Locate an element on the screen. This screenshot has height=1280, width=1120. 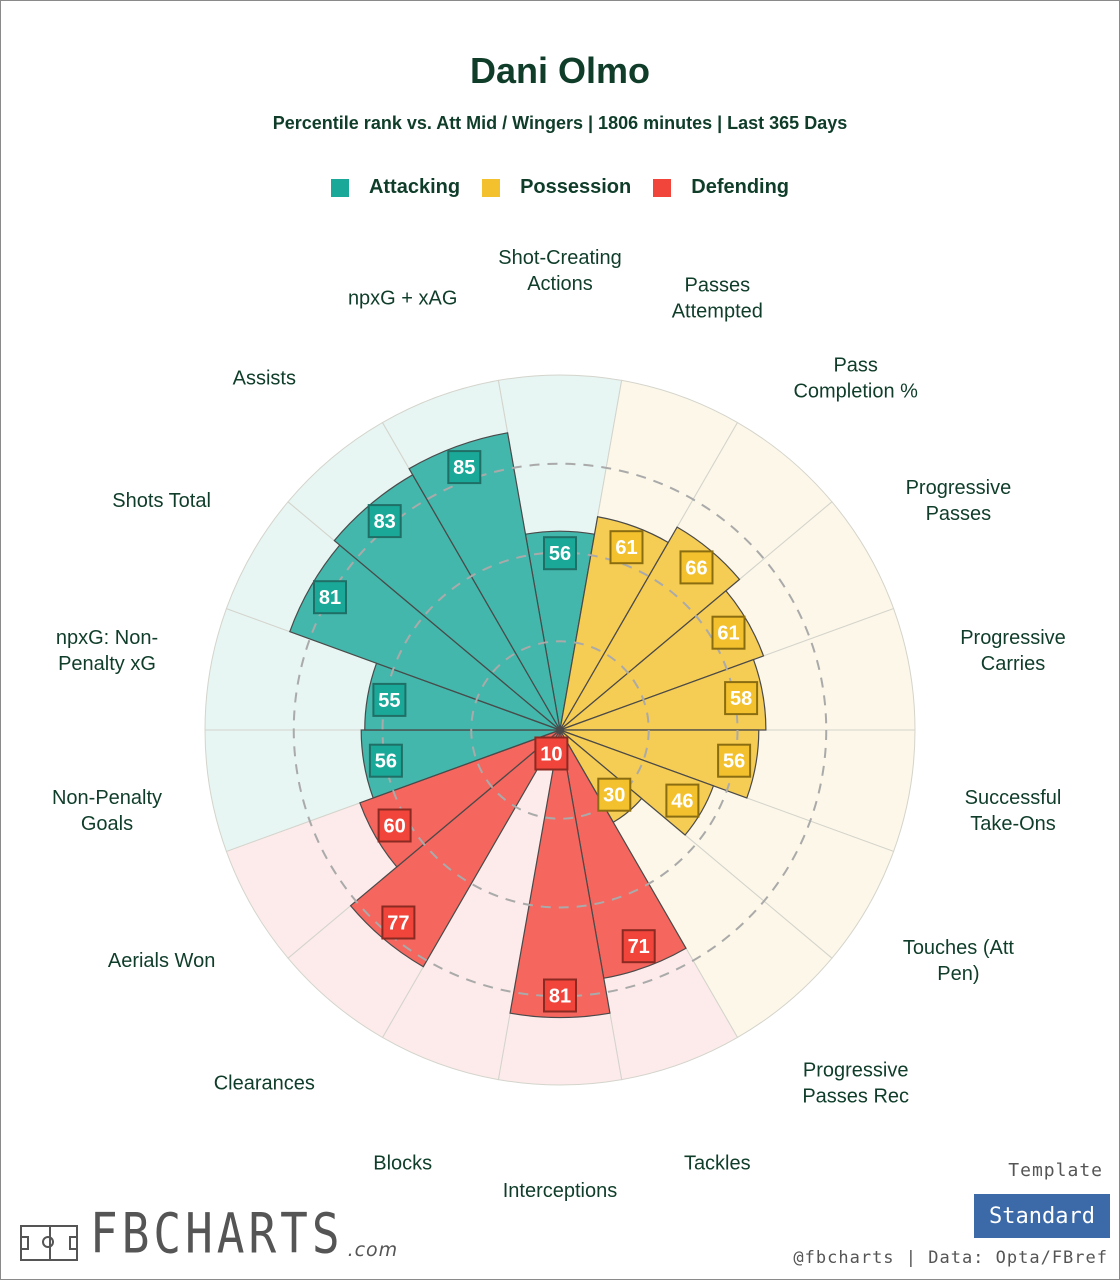
value-label-aerials-won: 60 is located at coordinates (394, 827).